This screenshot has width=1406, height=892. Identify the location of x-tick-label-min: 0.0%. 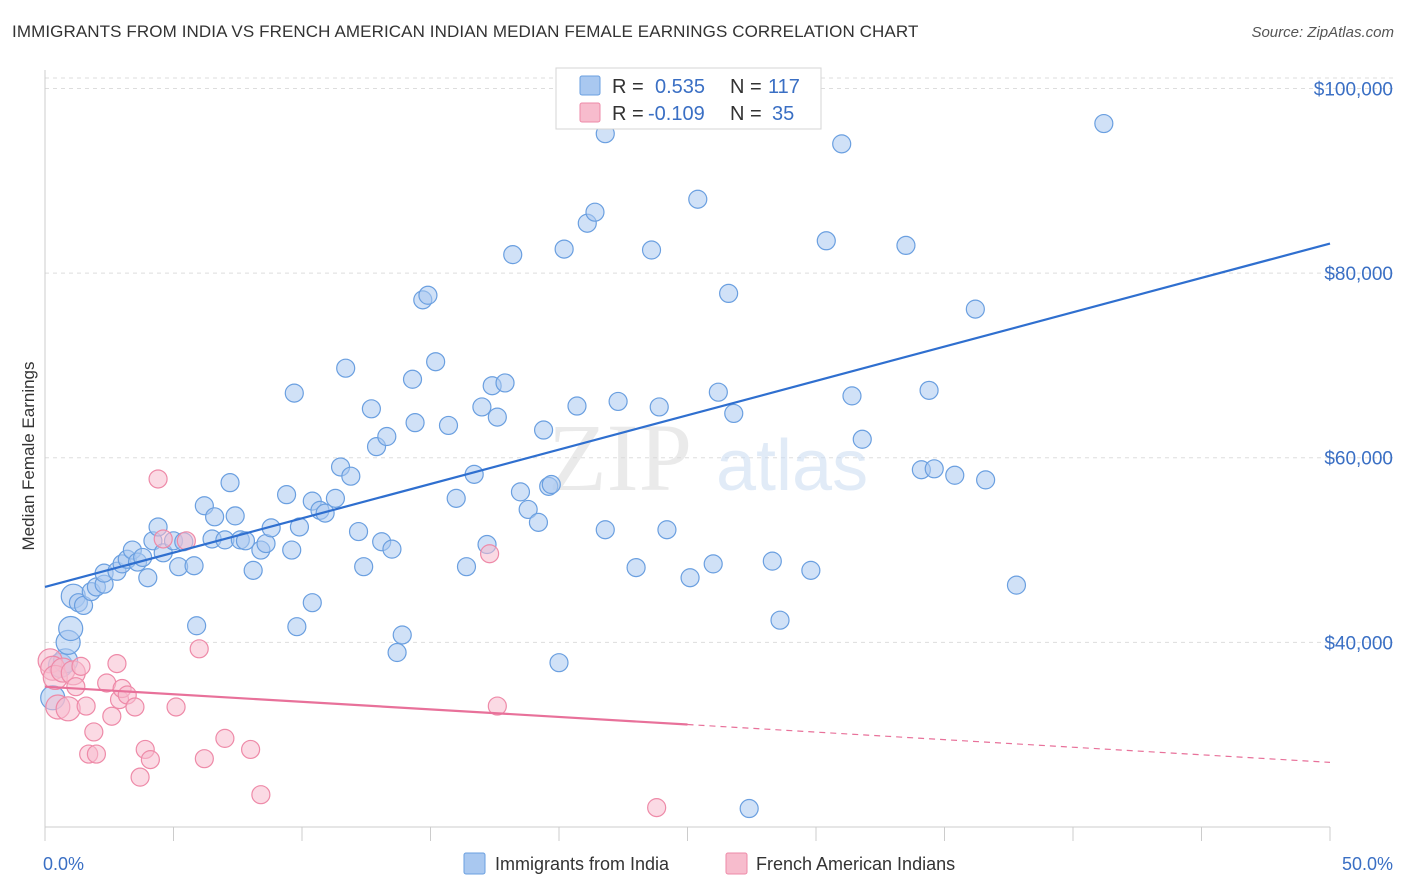
(63, 864).